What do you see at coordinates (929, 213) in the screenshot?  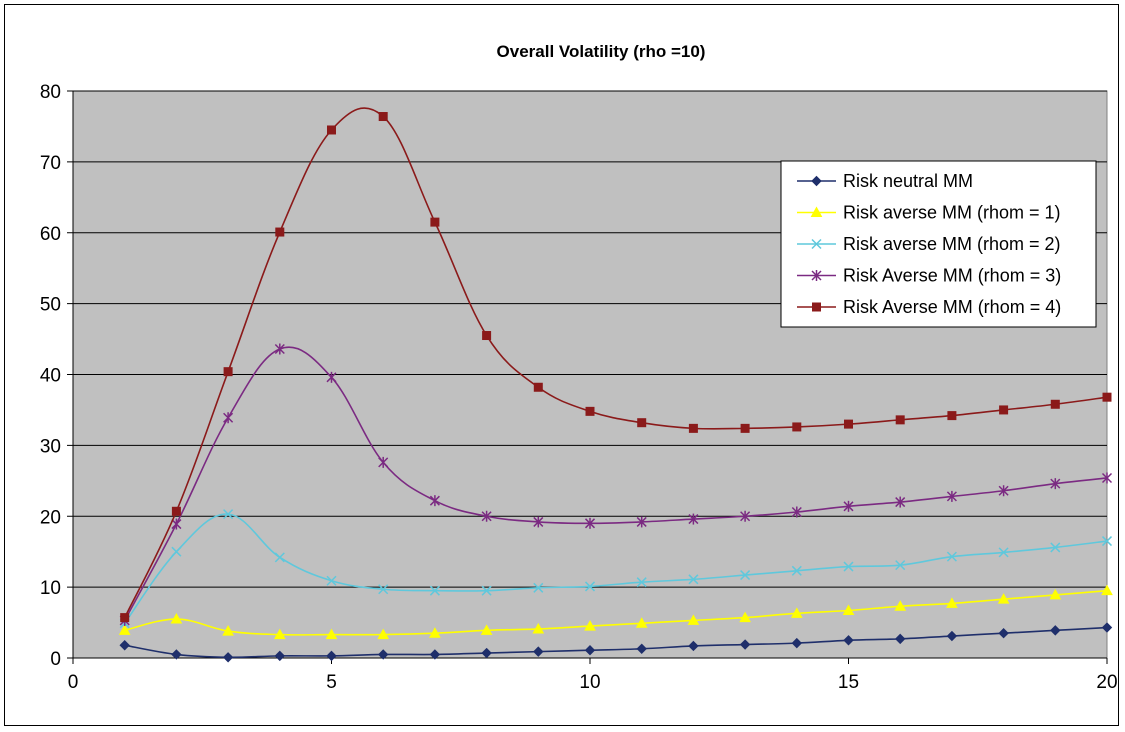 I see `legend-item: Risk averse MM (rhom = 1)` at bounding box center [929, 213].